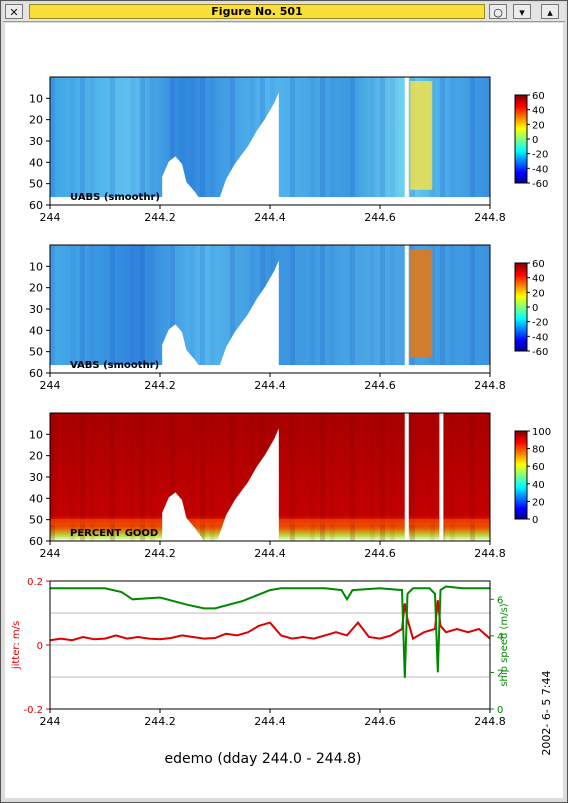 This screenshot has height=803, width=568. I want to click on panel-label: PERCENT GOOD, so click(114, 533).